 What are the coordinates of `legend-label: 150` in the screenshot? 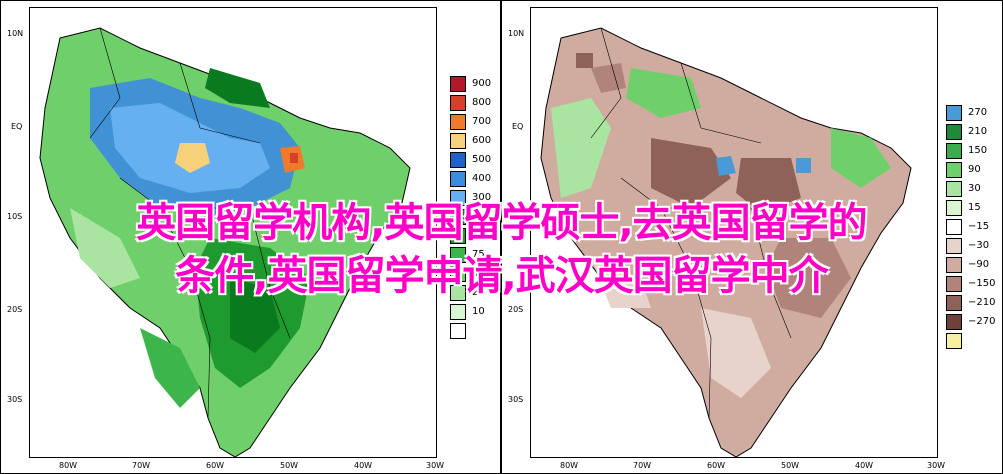 It's located at (978, 150).